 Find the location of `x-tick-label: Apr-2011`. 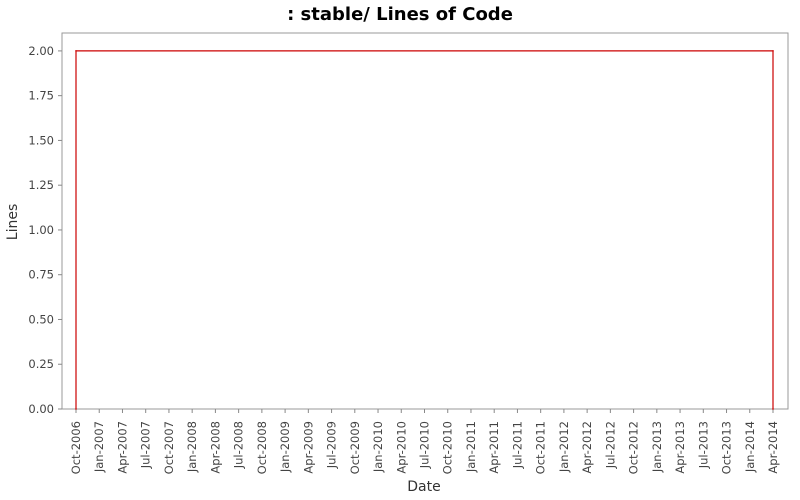

x-tick-label: Apr-2011 is located at coordinates (494, 447).